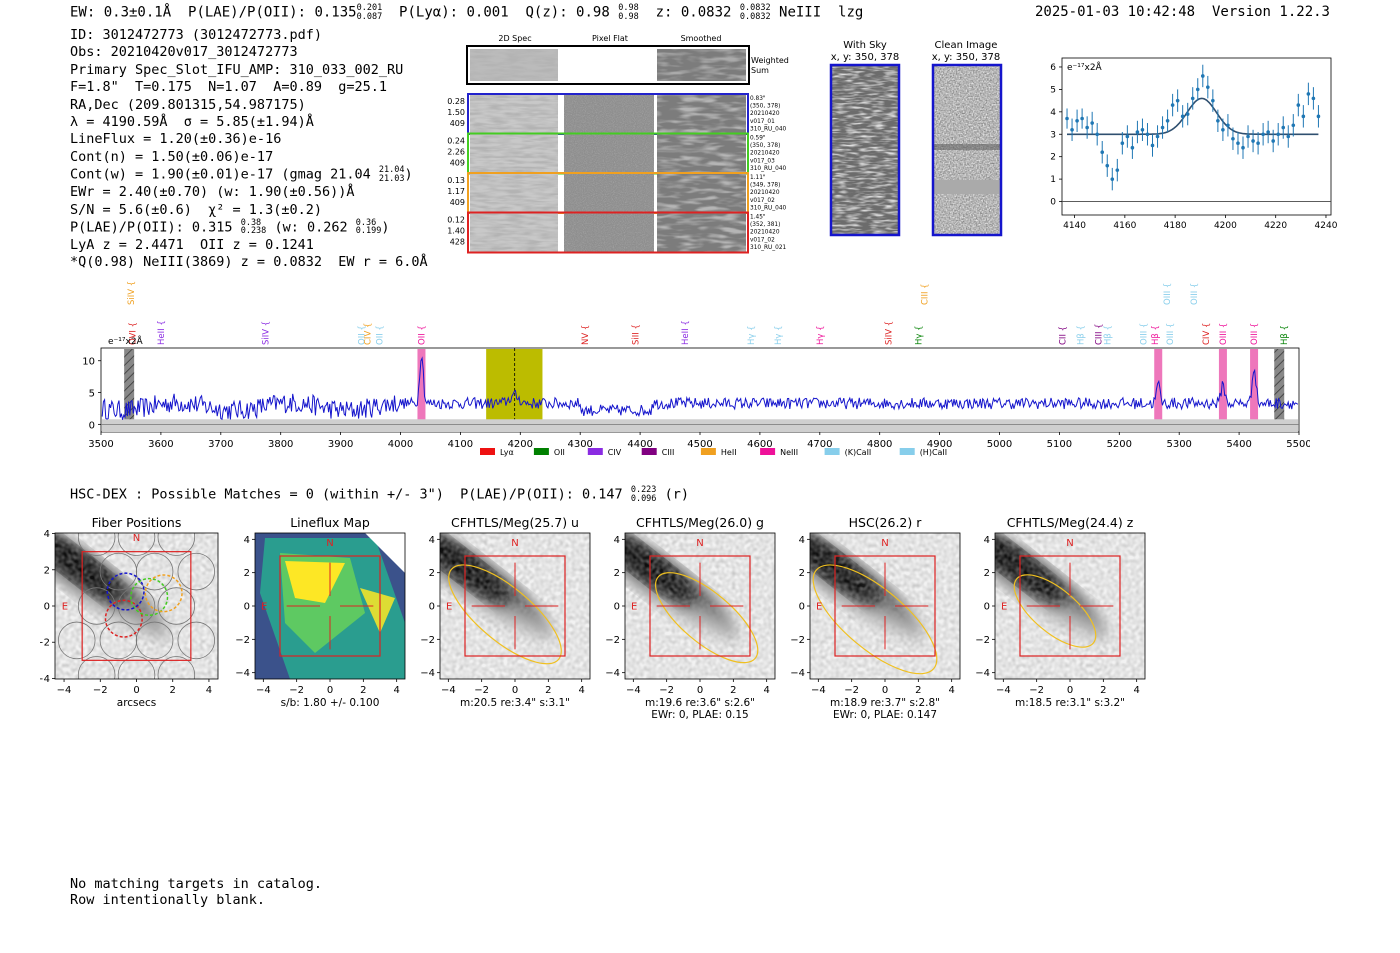 This screenshot has width=1400, height=953. Describe the element at coordinates (1285, 335) in the screenshot. I see `line-id-label: Hβ {` at that location.